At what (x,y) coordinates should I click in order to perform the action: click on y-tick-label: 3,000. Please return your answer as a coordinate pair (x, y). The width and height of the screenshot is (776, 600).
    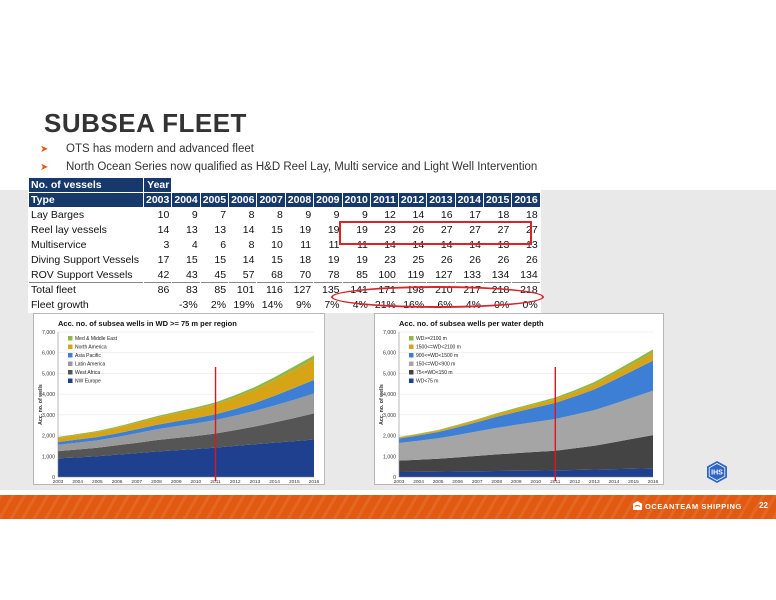
    Looking at the image, I should click on (389, 416).